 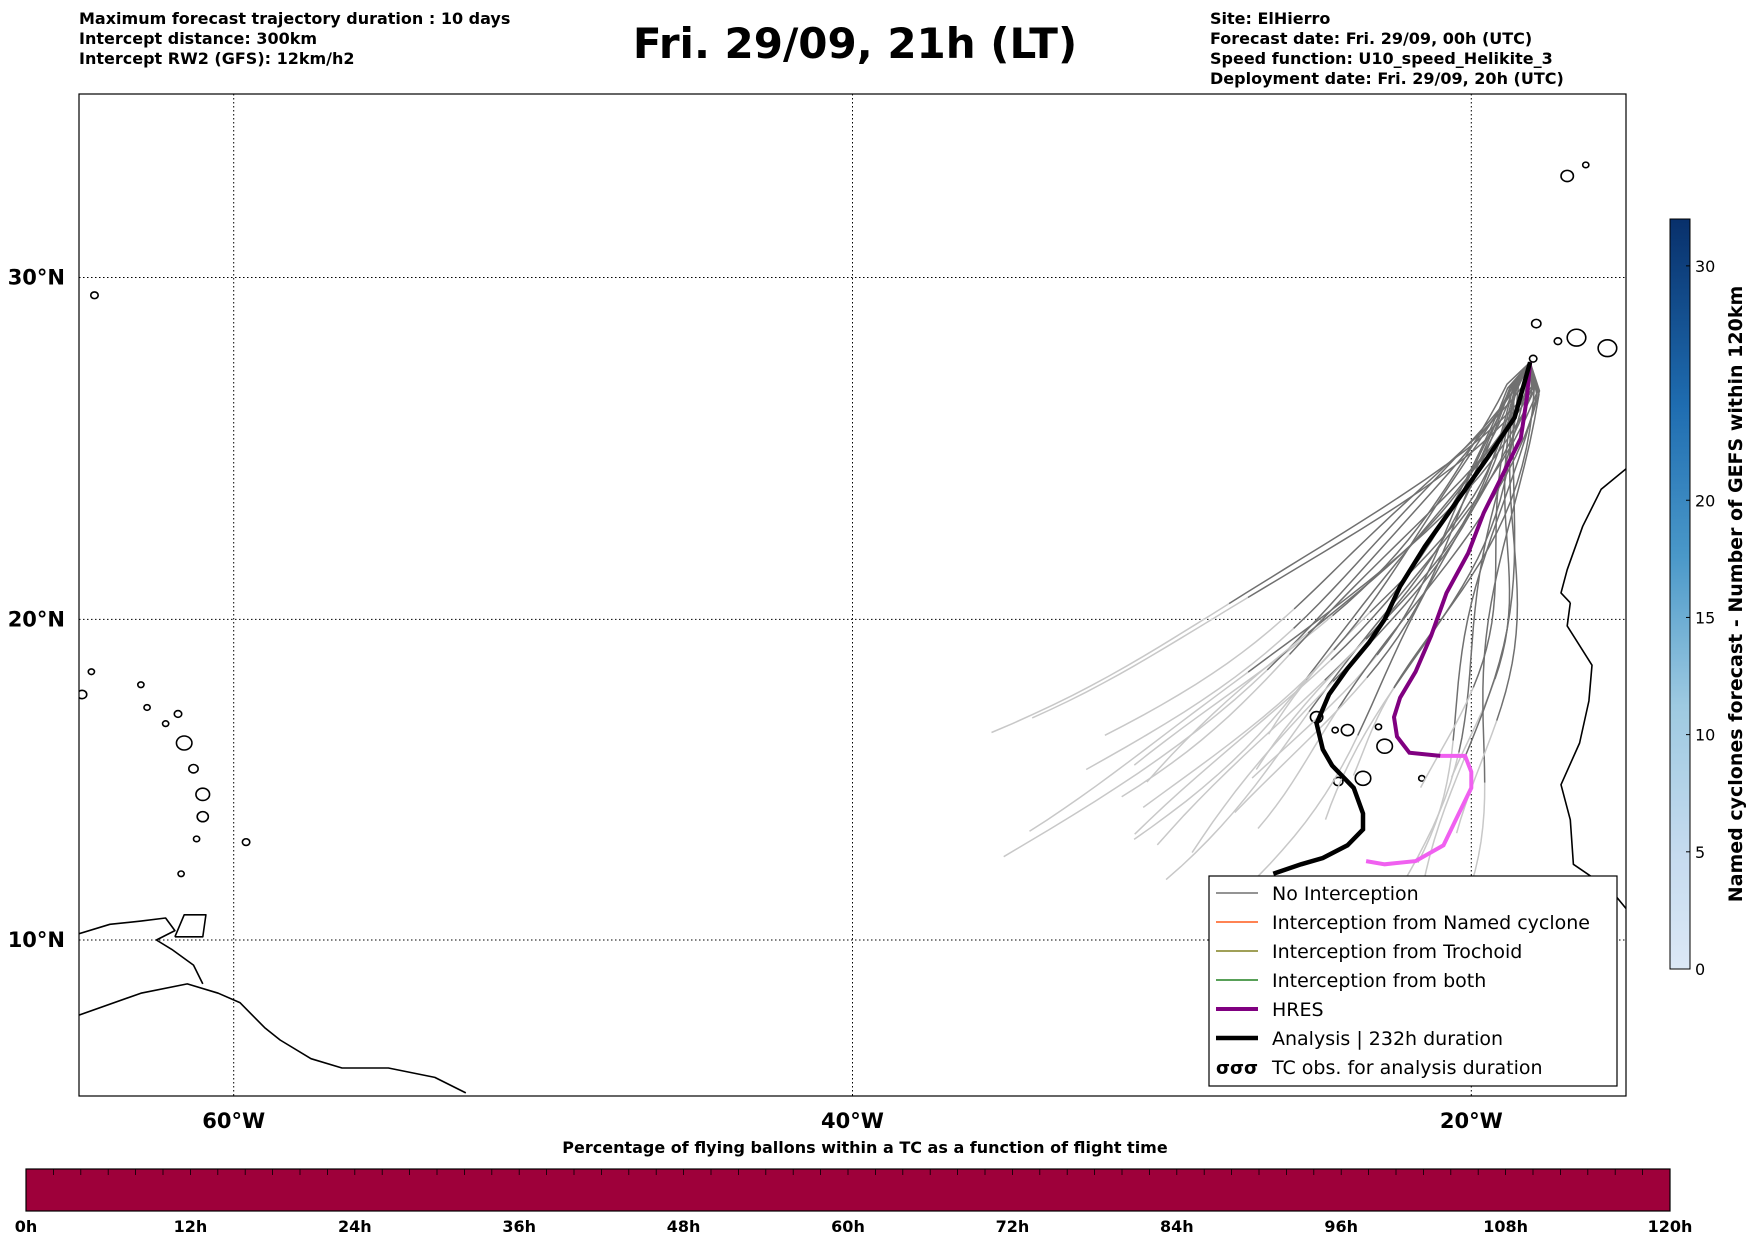 What do you see at coordinates (1381, 58) in the screenshot?
I see `speed-function-text: Speed function: U10_speed_Helikite_3` at bounding box center [1381, 58].